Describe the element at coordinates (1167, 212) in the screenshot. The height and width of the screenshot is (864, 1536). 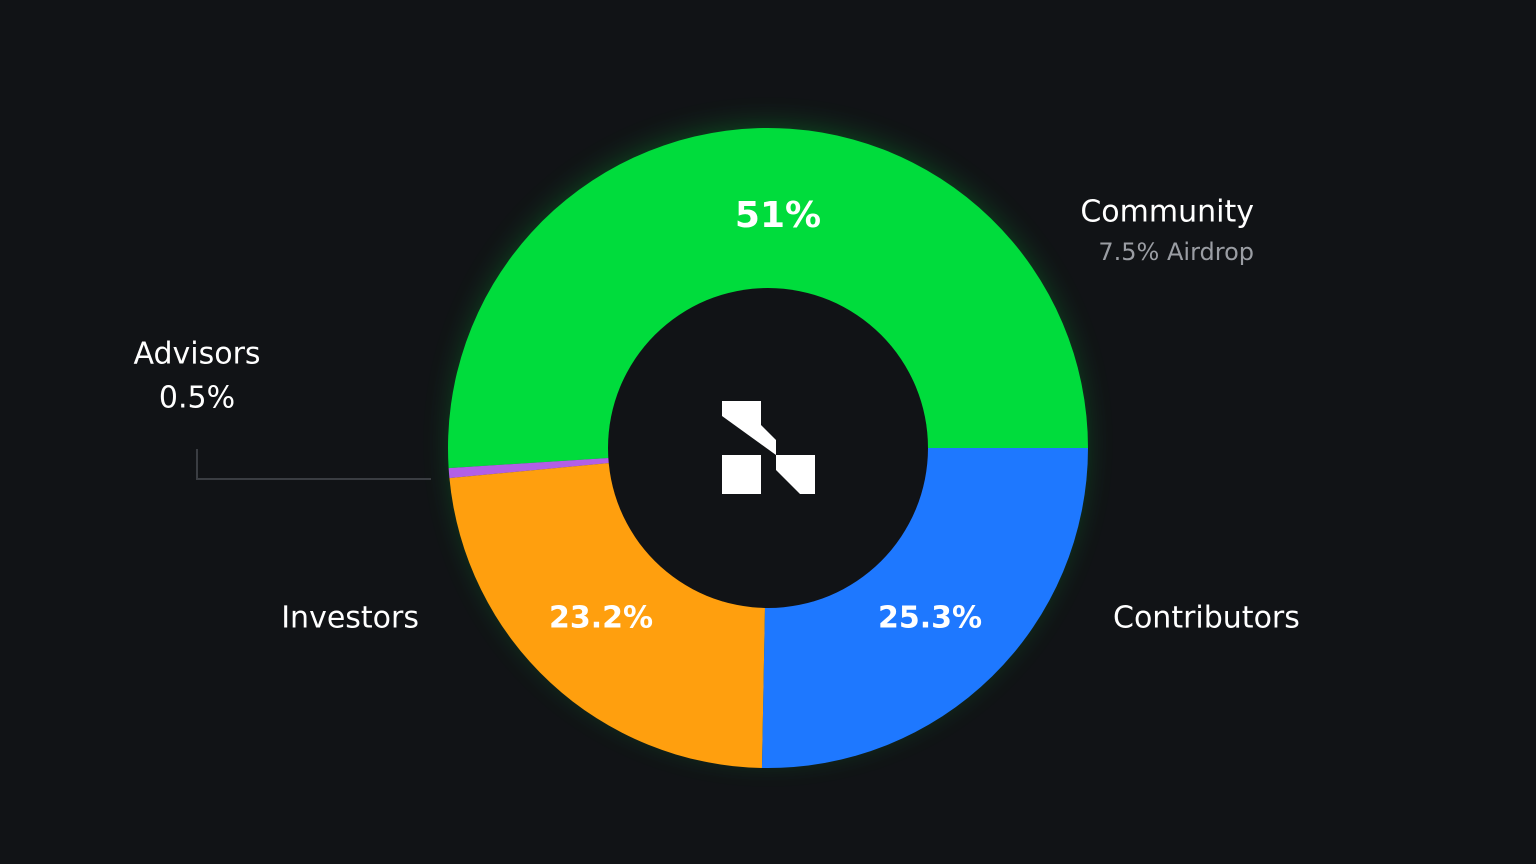
I see `category-label-community: Community` at that location.